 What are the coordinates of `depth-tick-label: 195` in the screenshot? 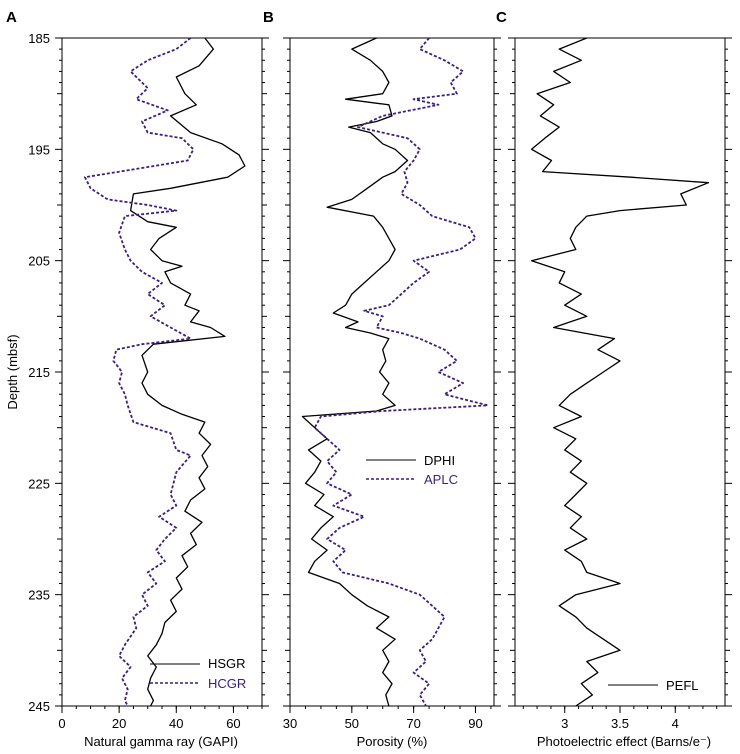 It's located at (39, 149).